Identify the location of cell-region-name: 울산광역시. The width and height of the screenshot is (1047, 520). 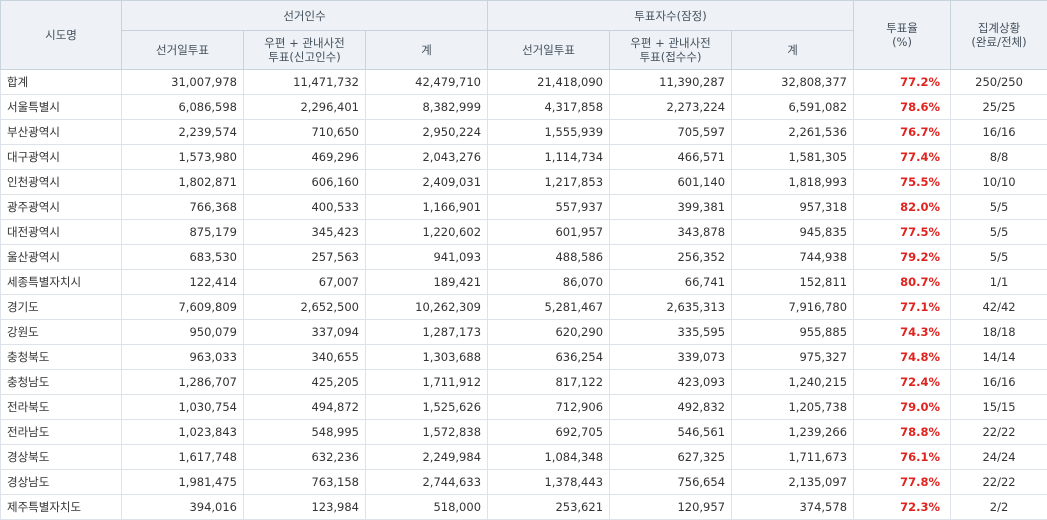
(61, 257).